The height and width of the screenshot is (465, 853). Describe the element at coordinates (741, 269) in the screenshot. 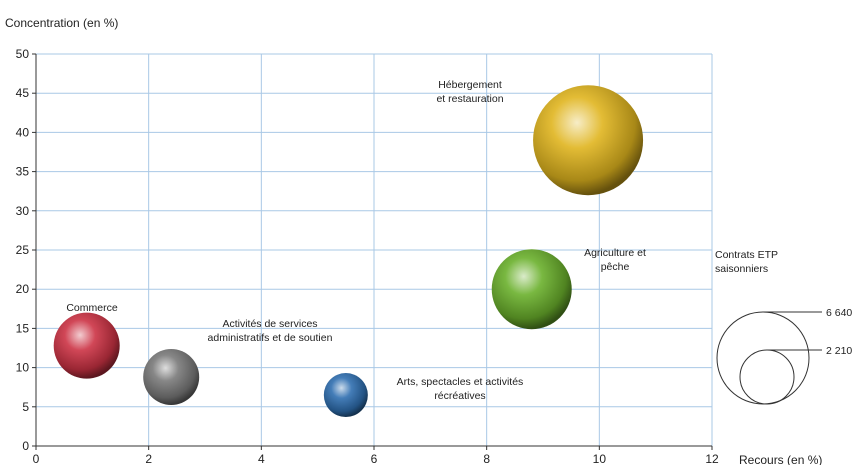

I see `legend-title: saisonniers` at that location.